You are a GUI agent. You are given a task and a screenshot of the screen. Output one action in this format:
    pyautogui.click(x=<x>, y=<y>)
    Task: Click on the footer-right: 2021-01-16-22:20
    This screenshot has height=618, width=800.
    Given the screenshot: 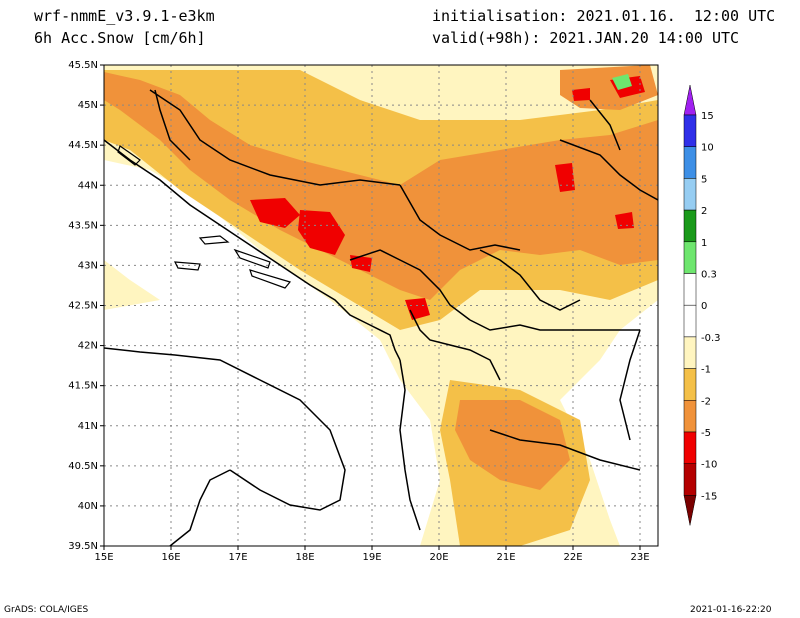 What is the action you would take?
    pyautogui.click(x=731, y=610)
    